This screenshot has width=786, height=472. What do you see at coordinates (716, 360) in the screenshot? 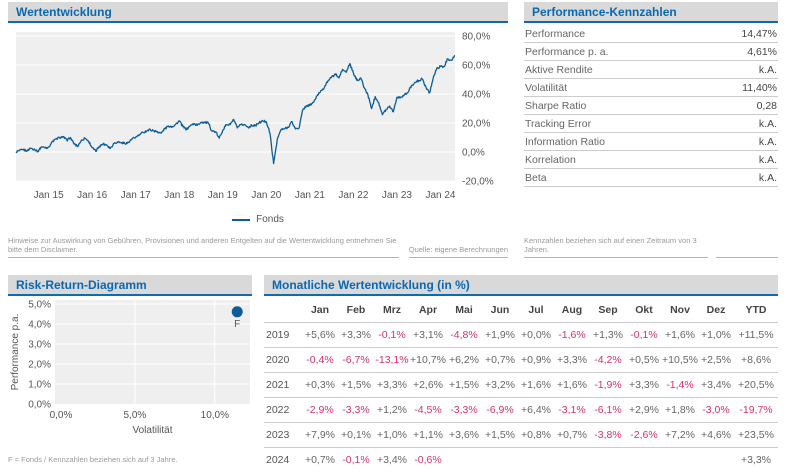
I see `month-value: +2,5%` at bounding box center [716, 360].